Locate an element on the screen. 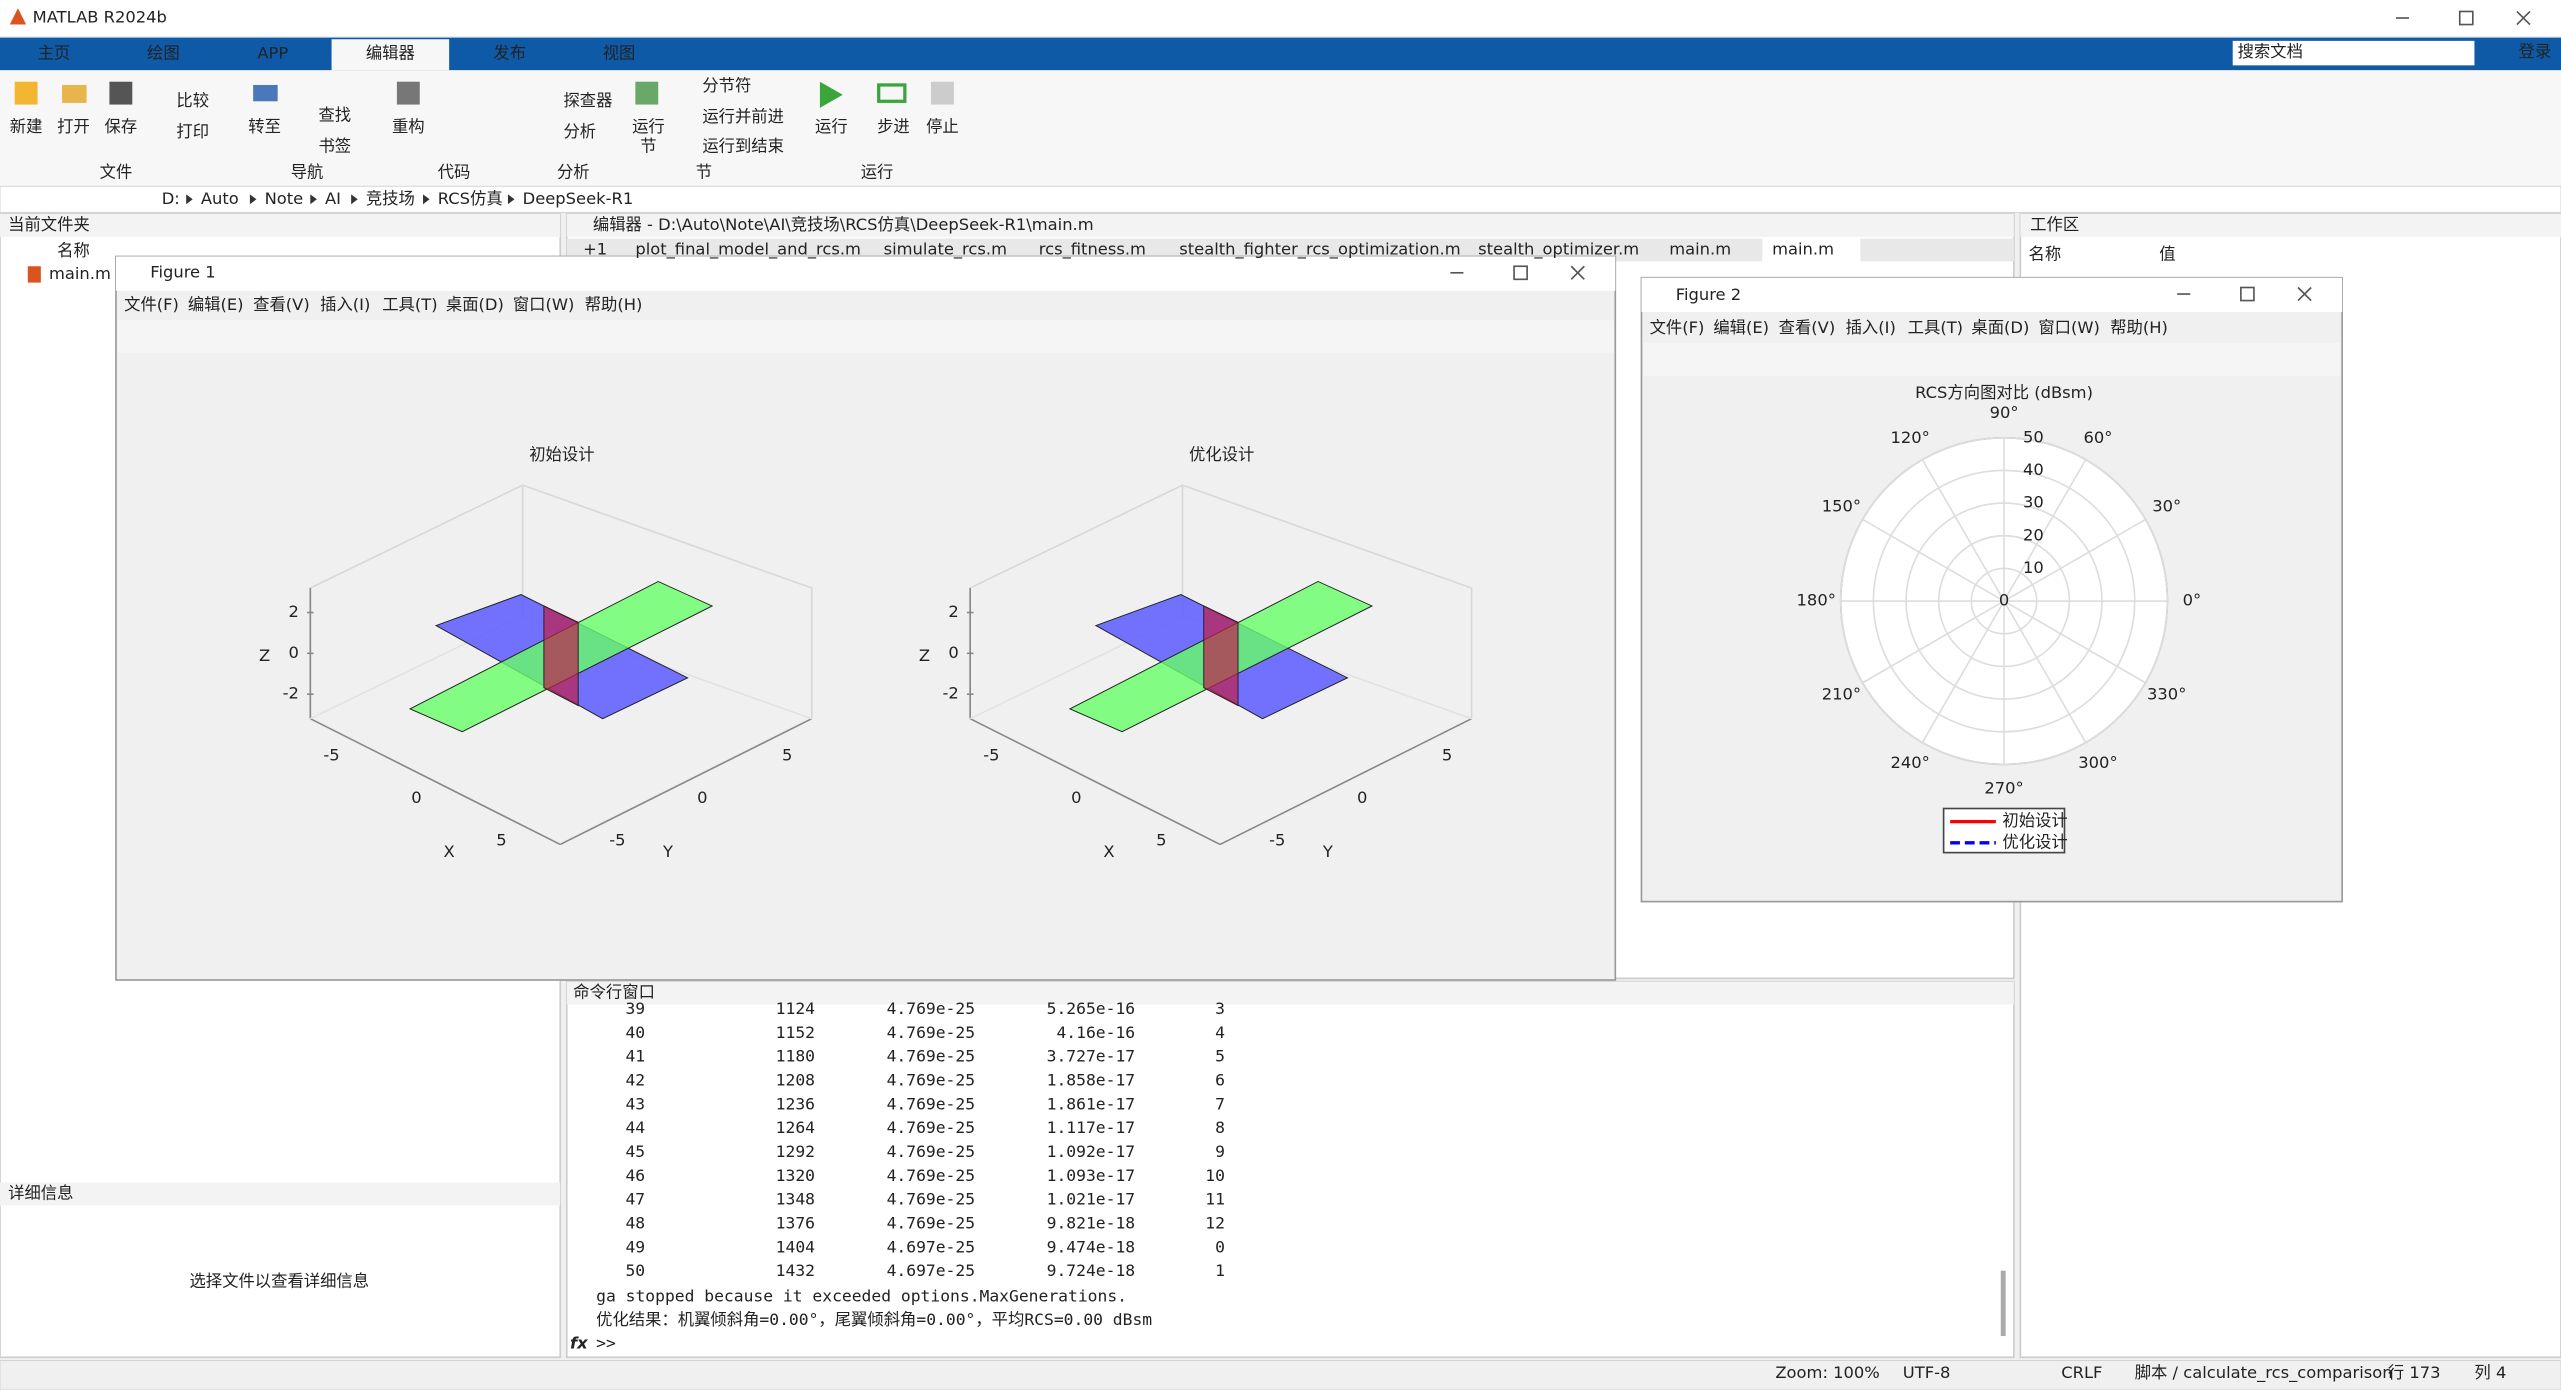 The width and height of the screenshot is (2561, 1390). panel-title: 当前文件夹 is located at coordinates (49, 224).